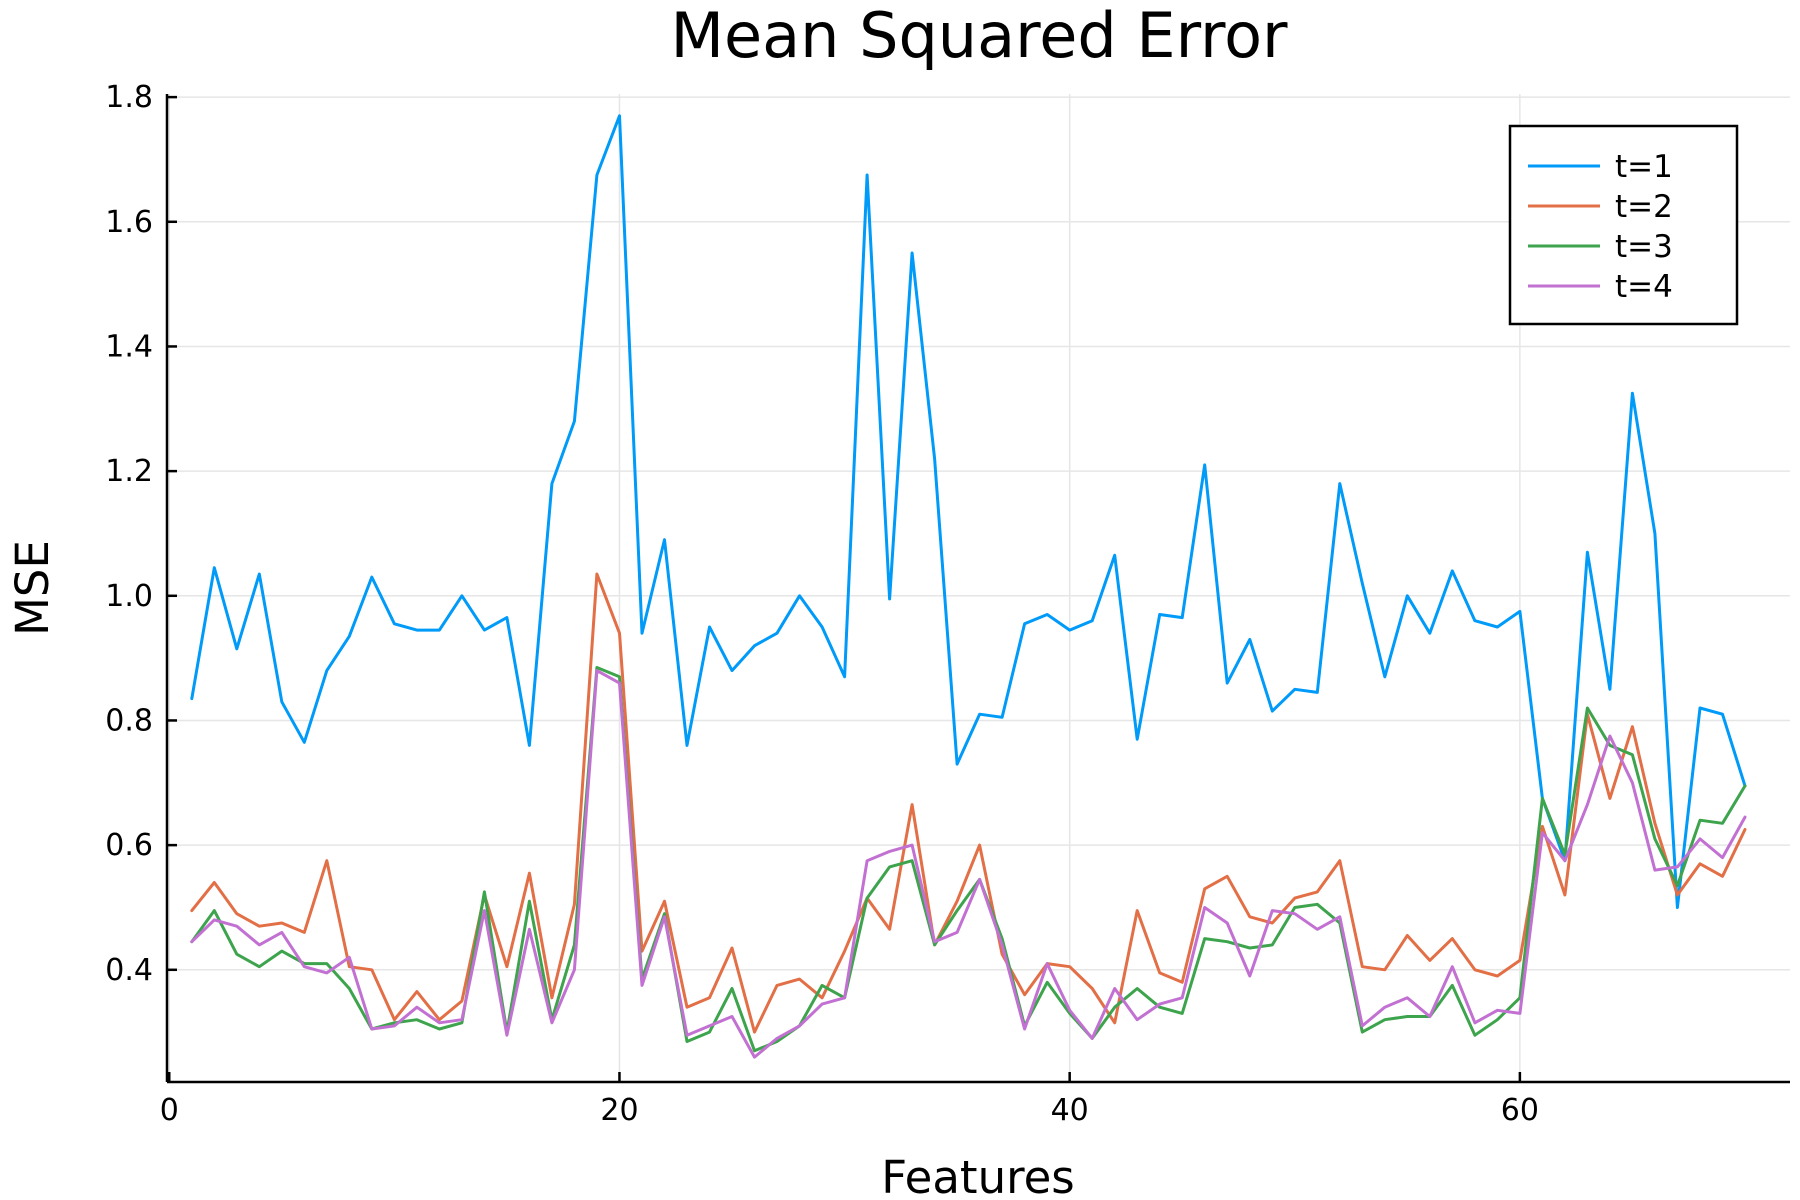  Describe the element at coordinates (1644, 287) in the screenshot. I see `legend-label: t=4` at that location.